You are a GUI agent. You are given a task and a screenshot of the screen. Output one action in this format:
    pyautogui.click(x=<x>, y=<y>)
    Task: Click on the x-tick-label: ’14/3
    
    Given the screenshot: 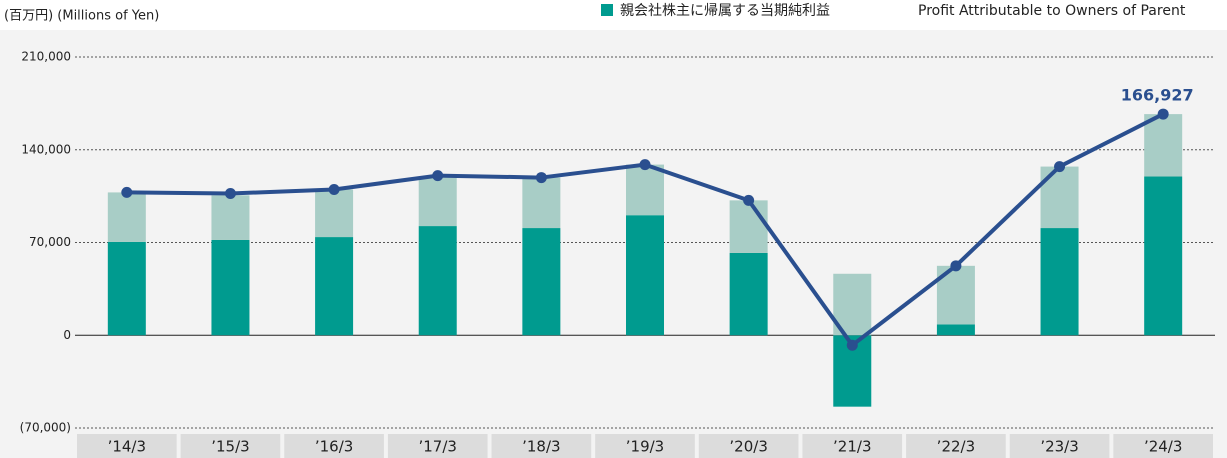 What is the action you would take?
    pyautogui.click(x=127, y=447)
    